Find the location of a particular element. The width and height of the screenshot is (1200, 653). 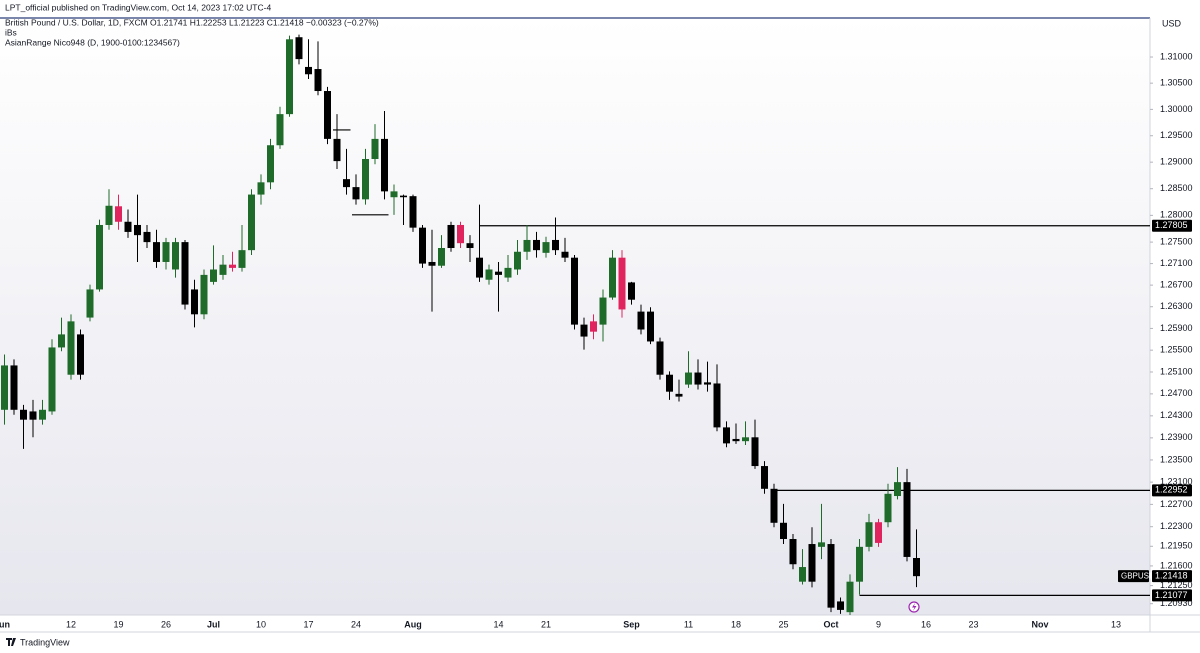

symbol-tag is located at coordinates (1133, 576).